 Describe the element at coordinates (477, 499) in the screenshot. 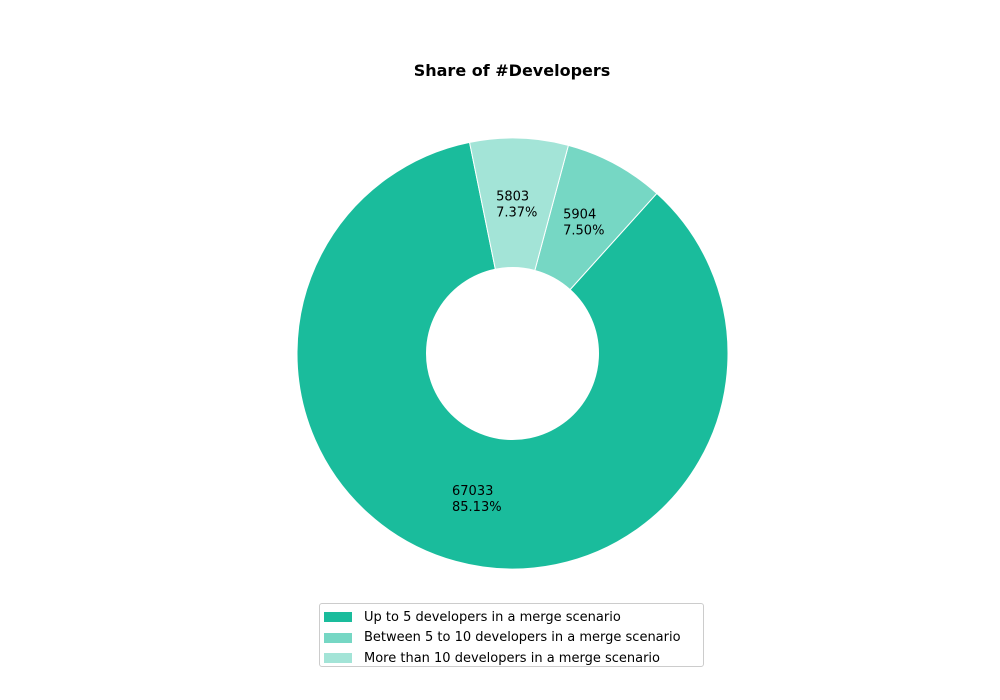

I see `slice-data-label: 67033 85.13%` at that location.